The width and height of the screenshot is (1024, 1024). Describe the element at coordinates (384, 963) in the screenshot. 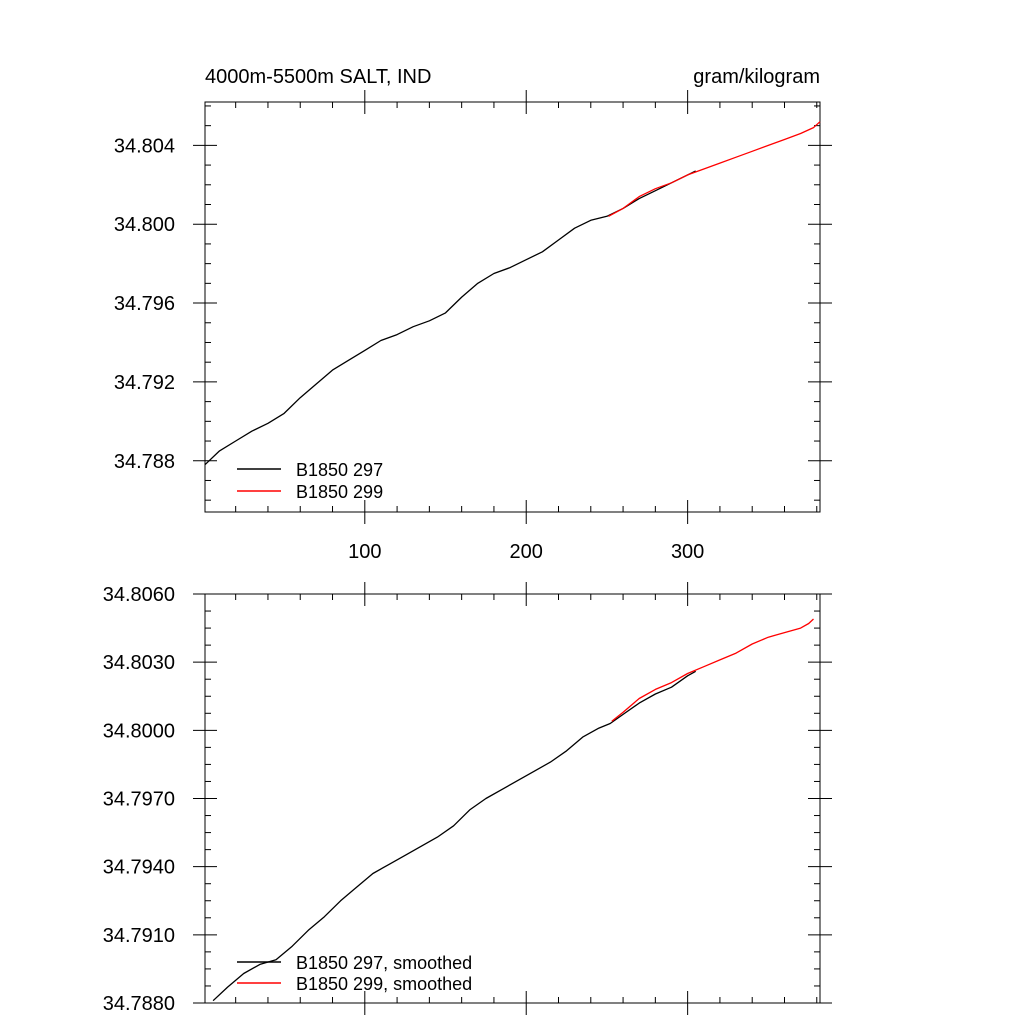

I see `legend-label-1: B1850 297, smoothed` at that location.